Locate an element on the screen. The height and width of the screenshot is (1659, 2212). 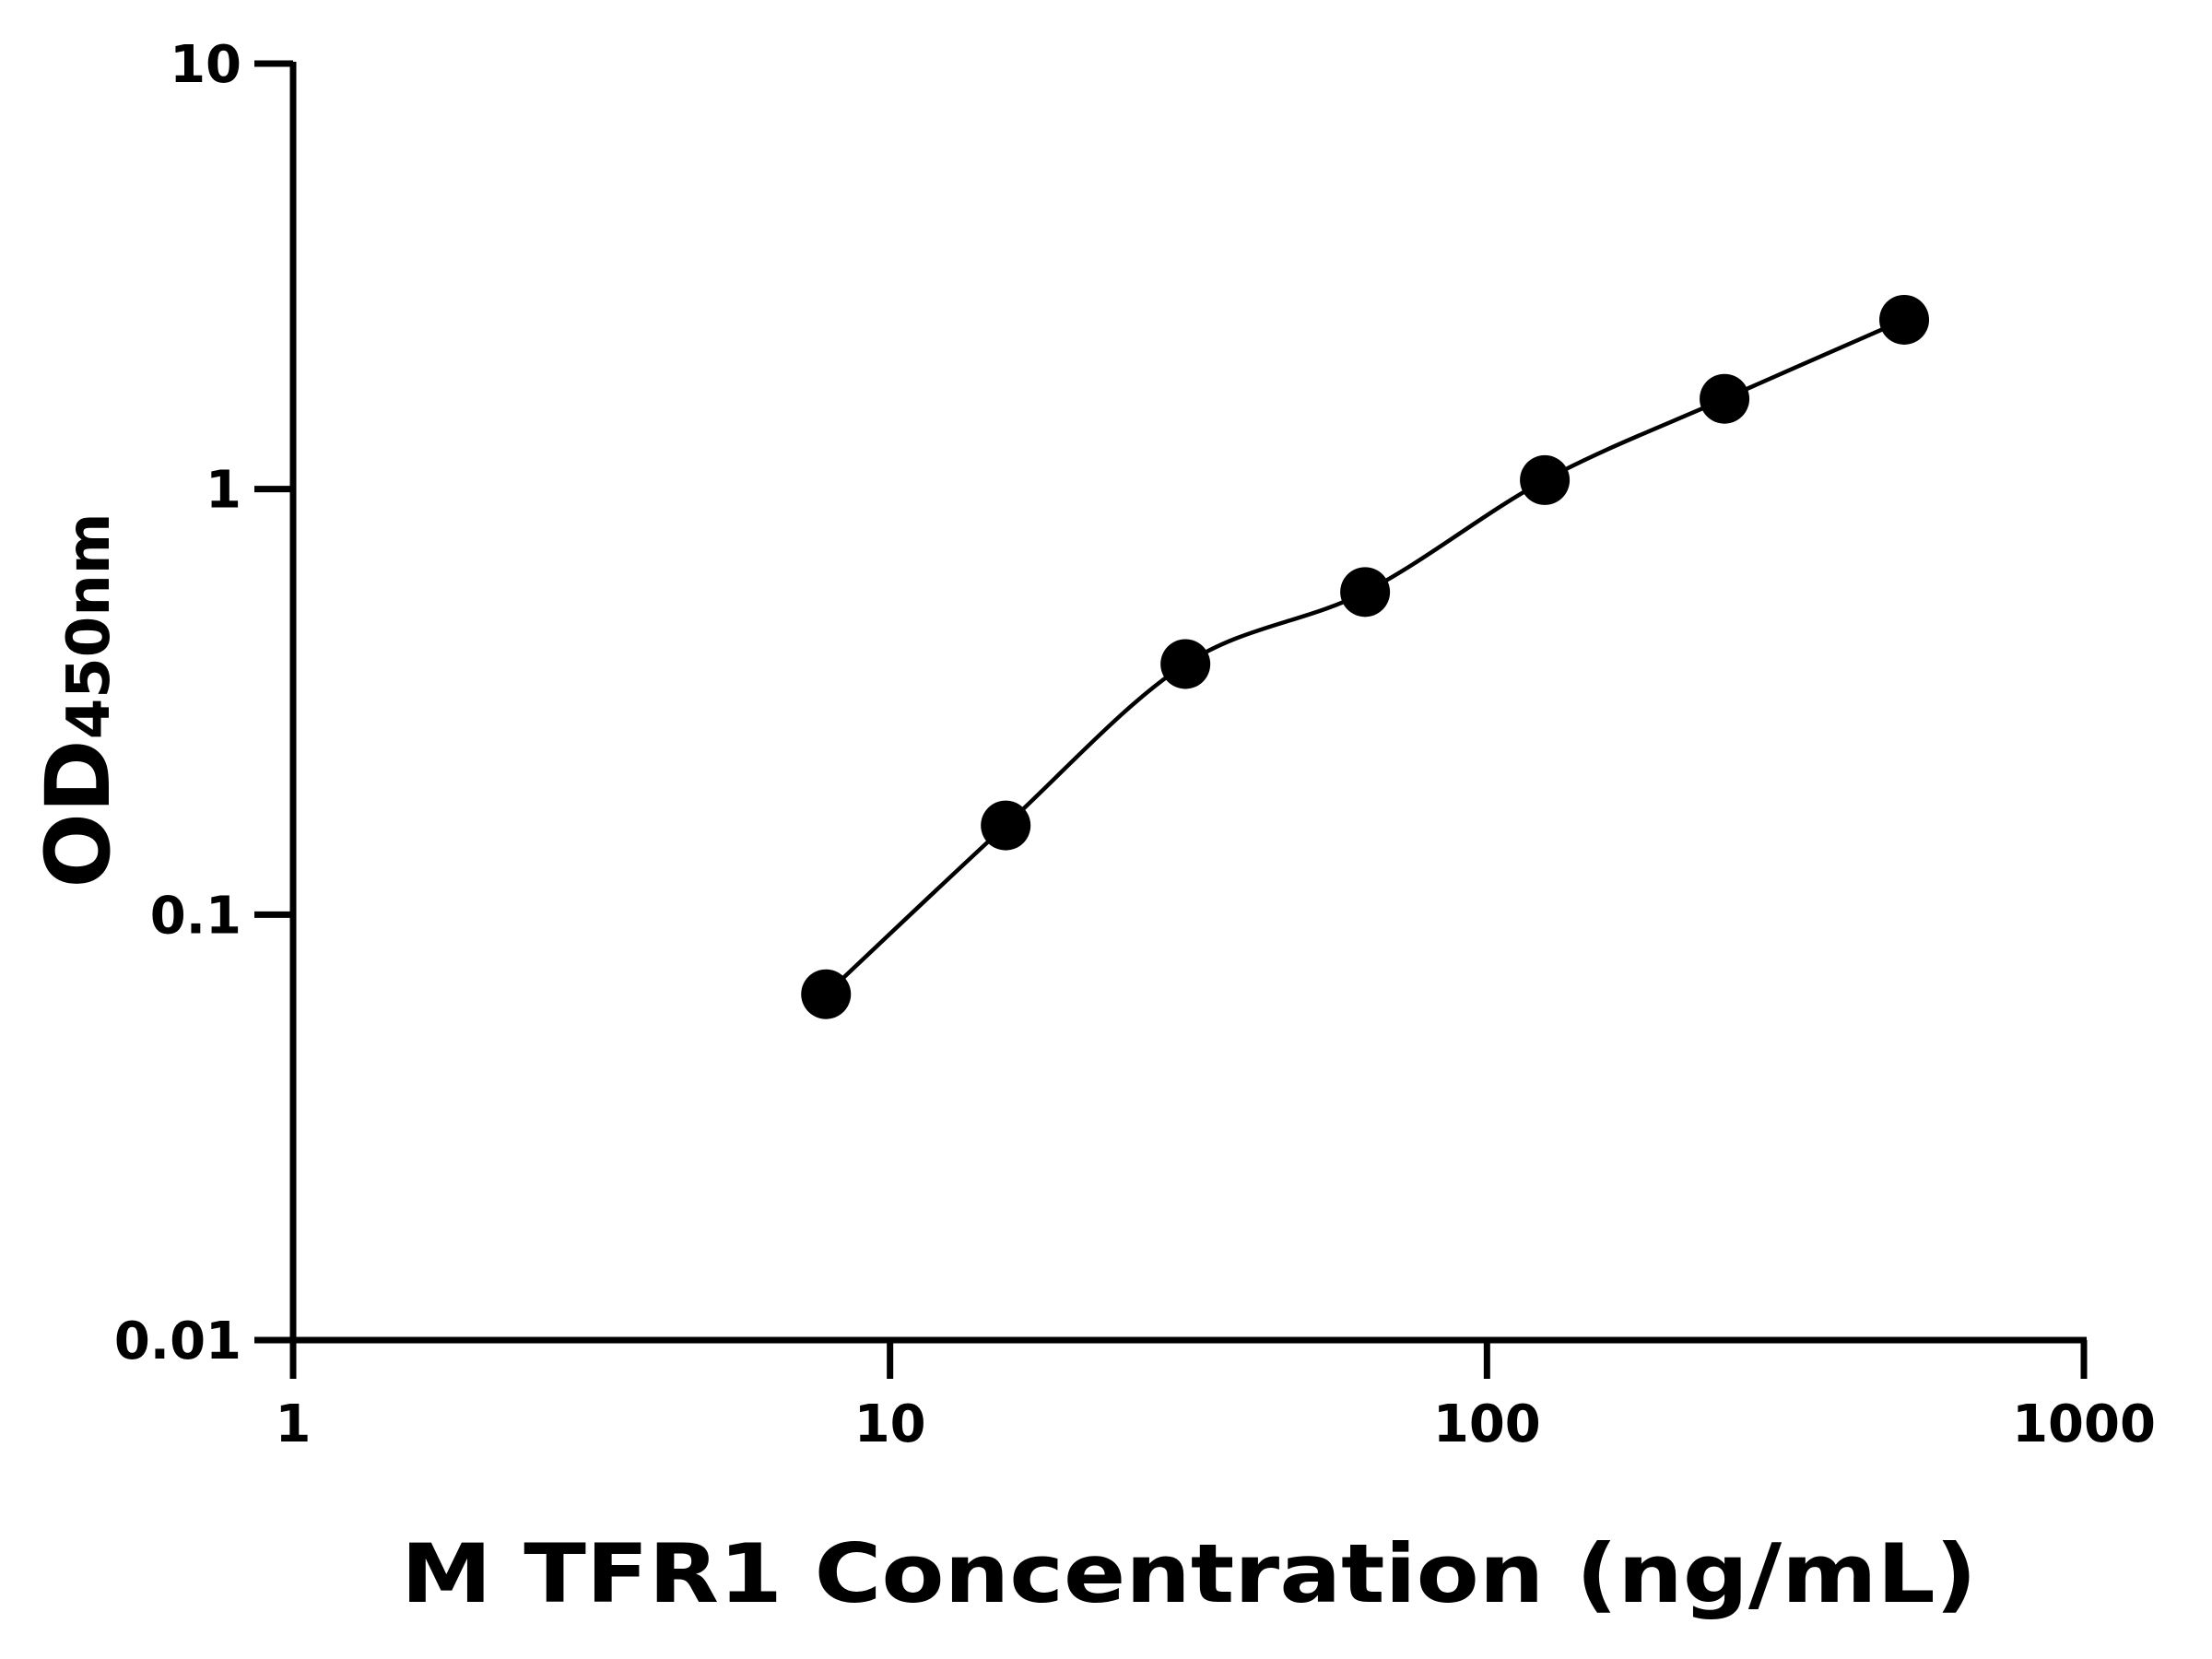
y-axis-title: OD450nm is located at coordinates (78, 700).